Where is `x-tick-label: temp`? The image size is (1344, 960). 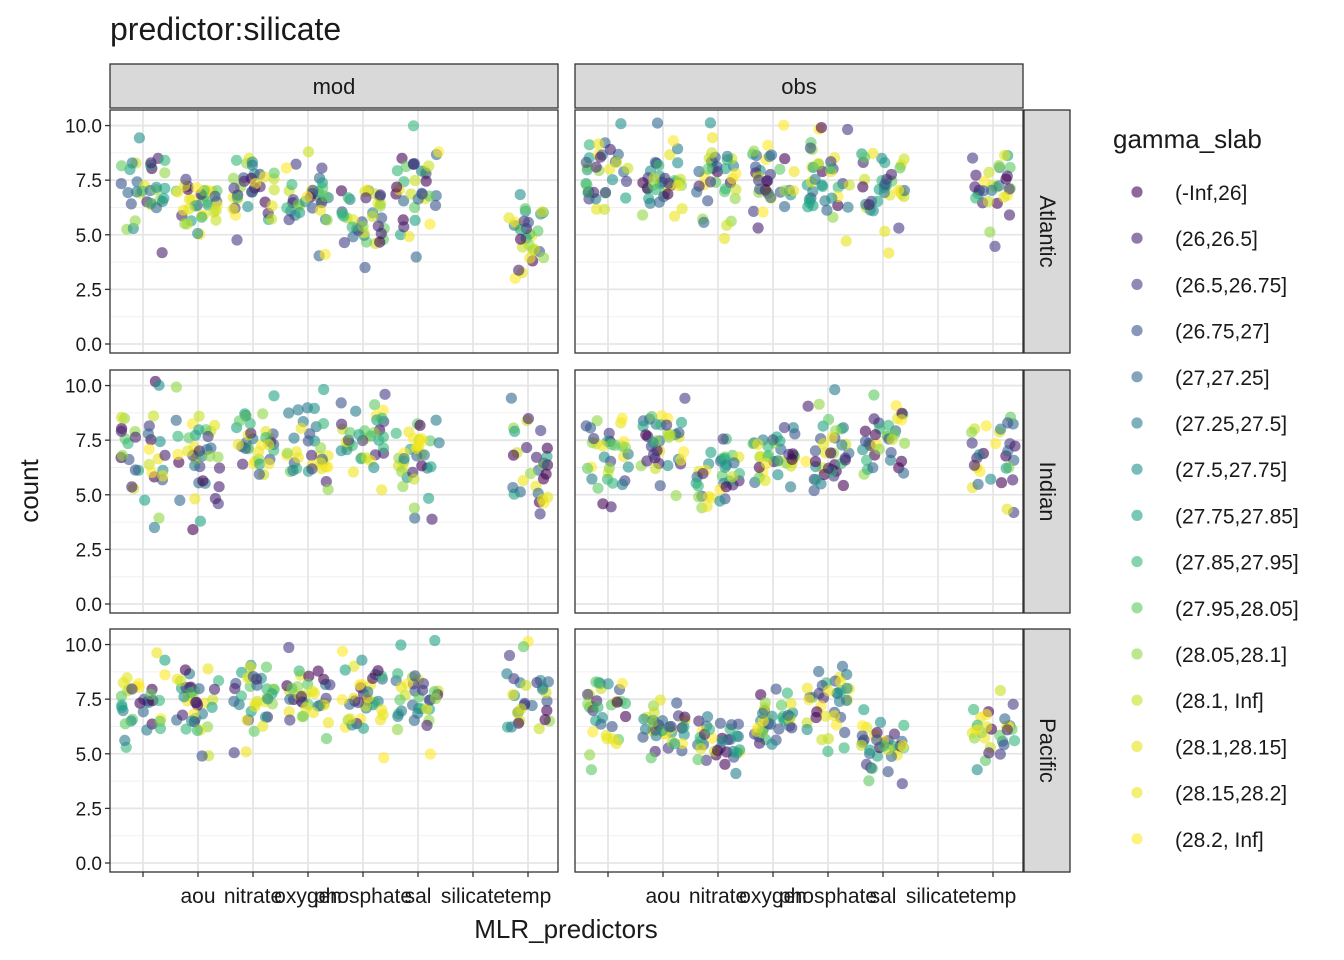 x-tick-label: temp is located at coordinates (993, 896).